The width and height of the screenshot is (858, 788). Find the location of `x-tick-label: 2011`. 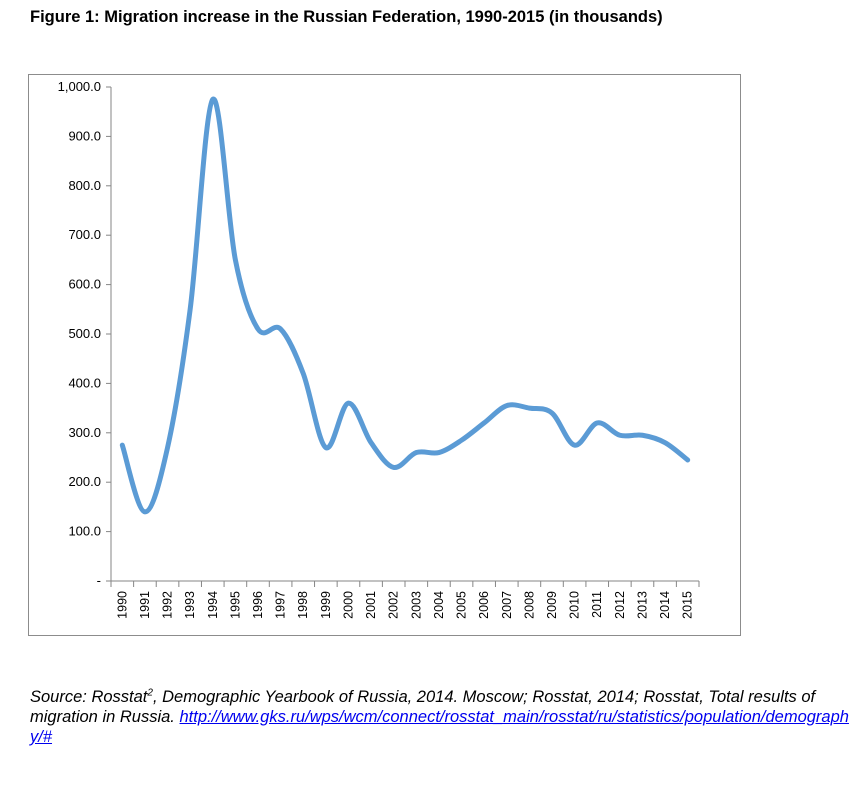

x-tick-label: 2011 is located at coordinates (597, 604).